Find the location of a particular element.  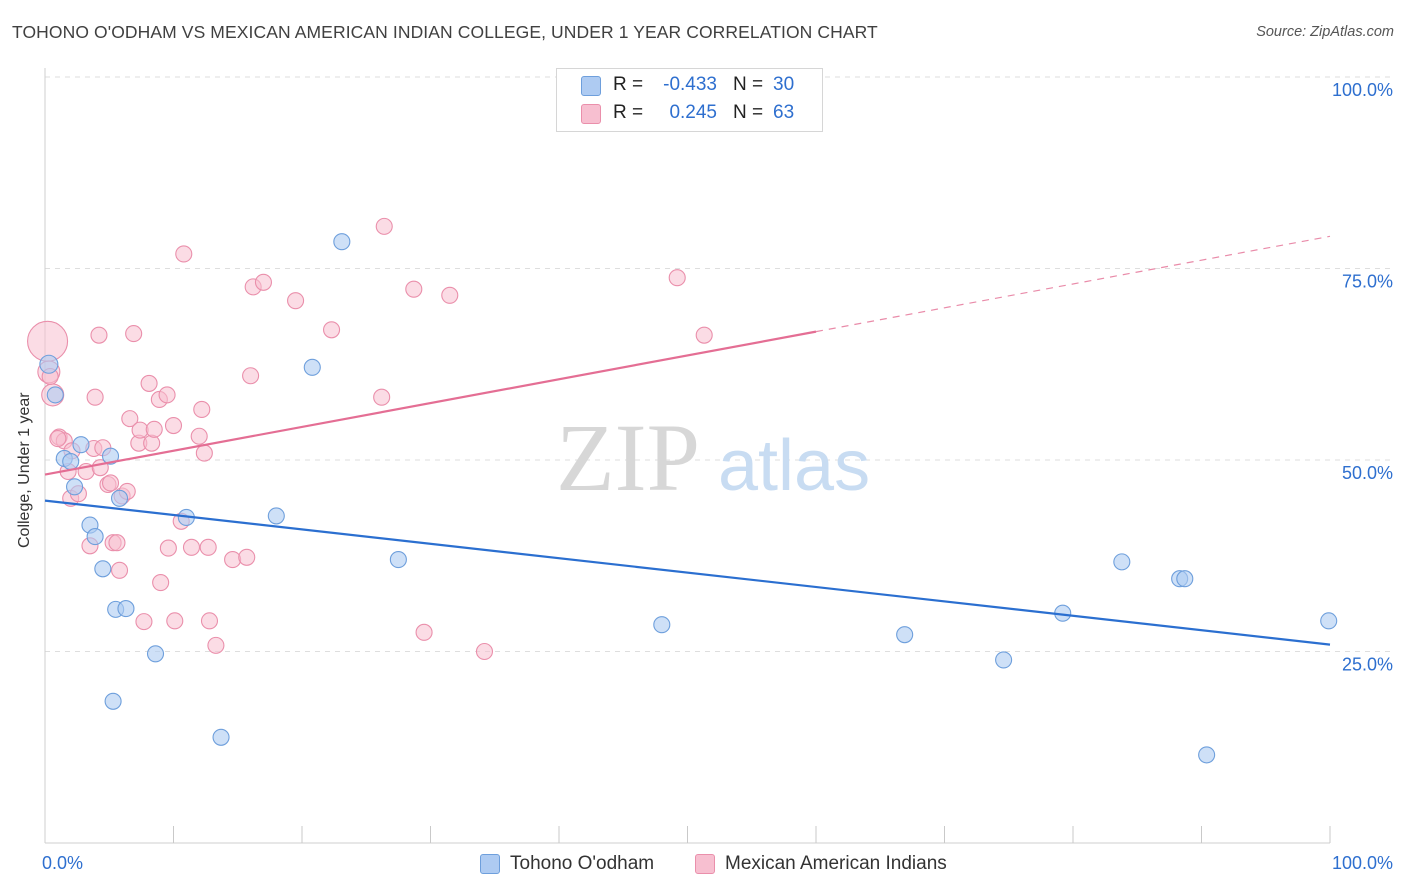

watermark-zip: ZIP is located at coordinates (628, 457).